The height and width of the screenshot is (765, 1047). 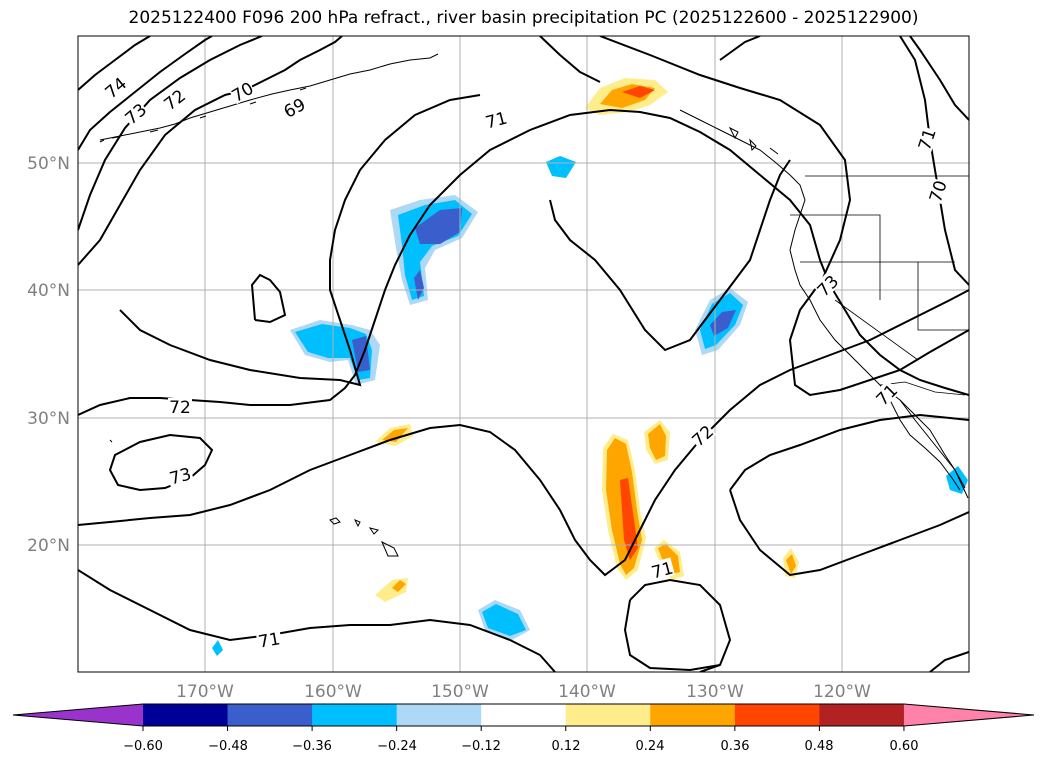 I want to click on contour-label: 73, so click(x=828, y=286).